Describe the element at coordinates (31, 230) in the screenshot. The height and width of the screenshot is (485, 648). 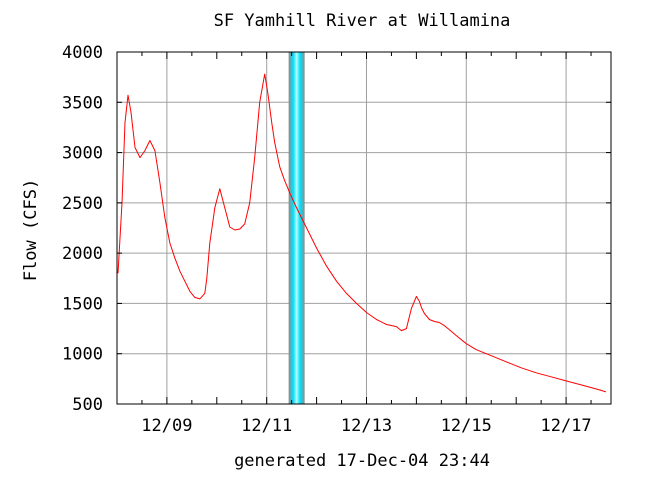
I see `y-axis-label: Flow (CFS)` at that location.